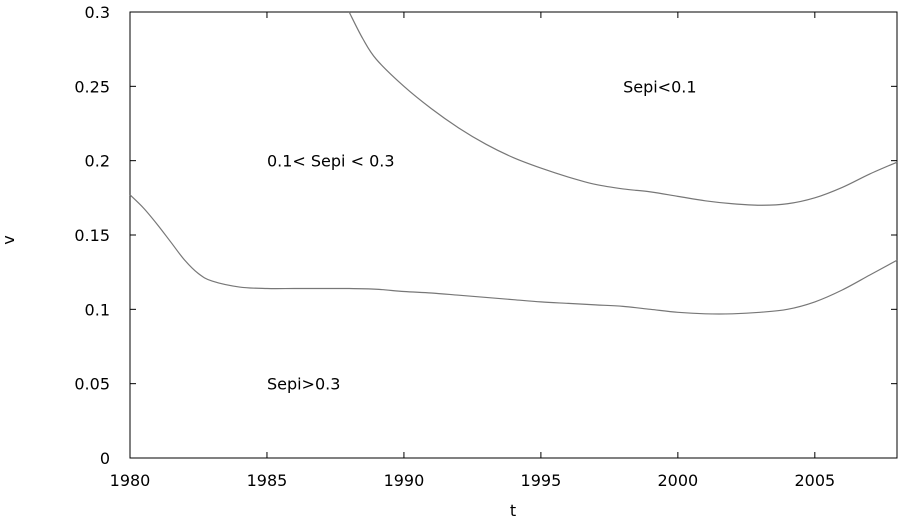 This screenshot has height=522, width=901. What do you see at coordinates (130, 480) in the screenshot?
I see `x-tick-label: 1980` at bounding box center [130, 480].